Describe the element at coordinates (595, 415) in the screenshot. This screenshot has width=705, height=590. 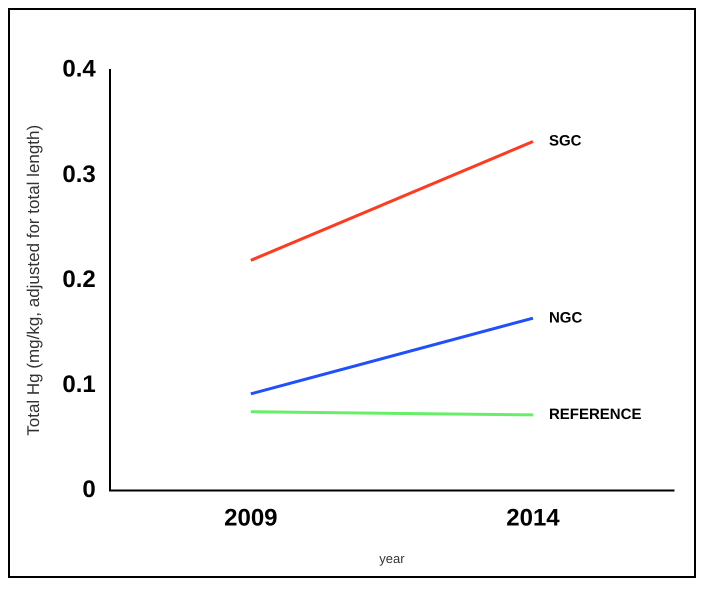
I see `series-label: REFERENCE` at that location.